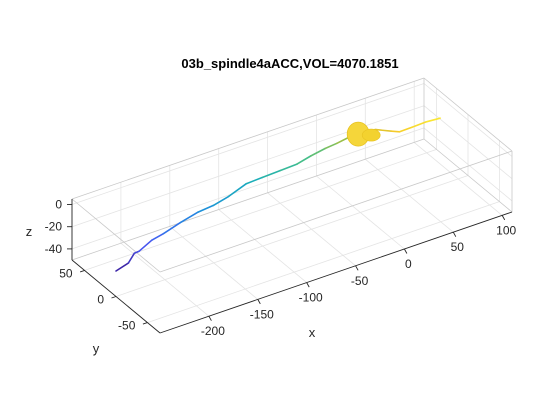 The image size is (560, 420). What do you see at coordinates (371, 135) in the screenshot?
I see `soma-marker-lobe` at bounding box center [371, 135].